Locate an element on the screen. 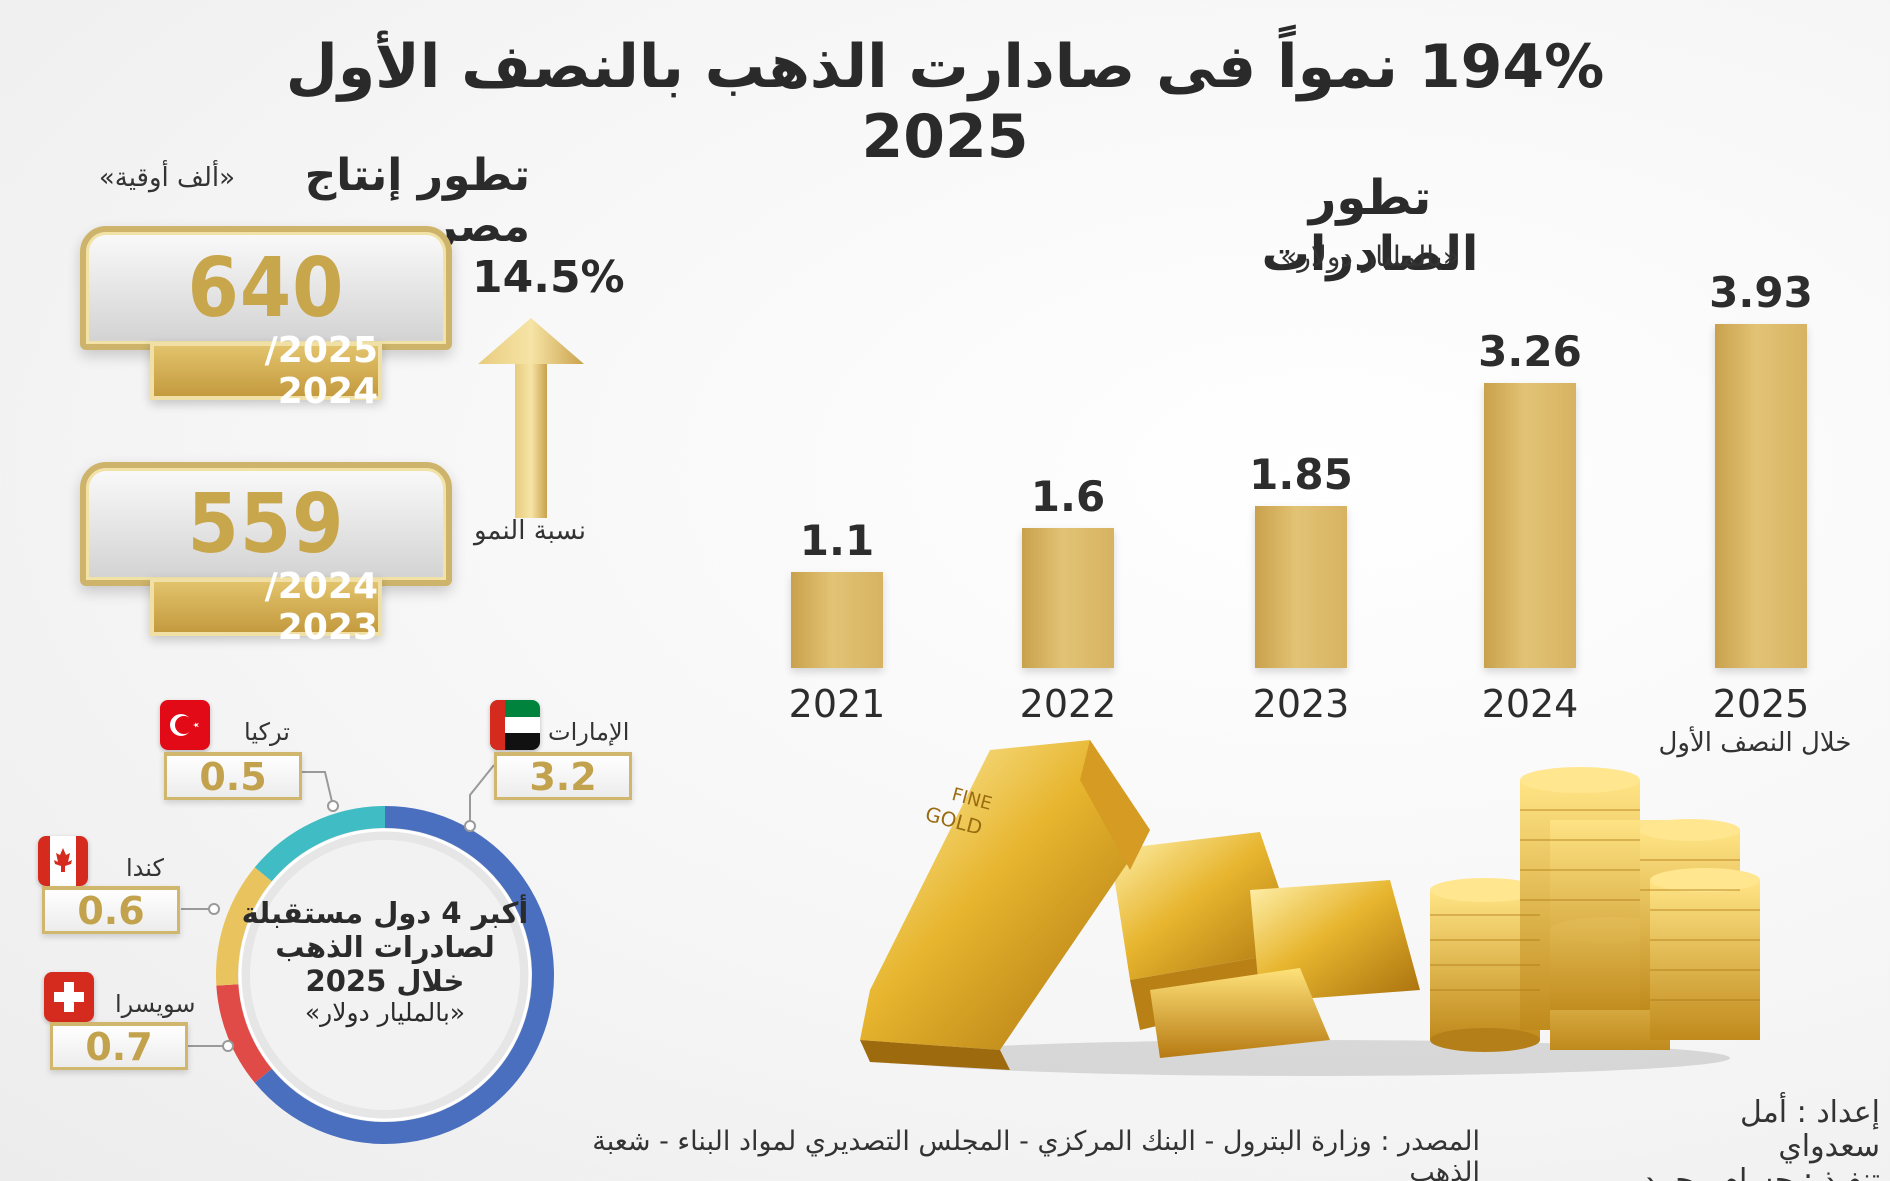 The width and height of the screenshot is (1890, 1181). importers-donut-chart is located at coordinates (385, 975).